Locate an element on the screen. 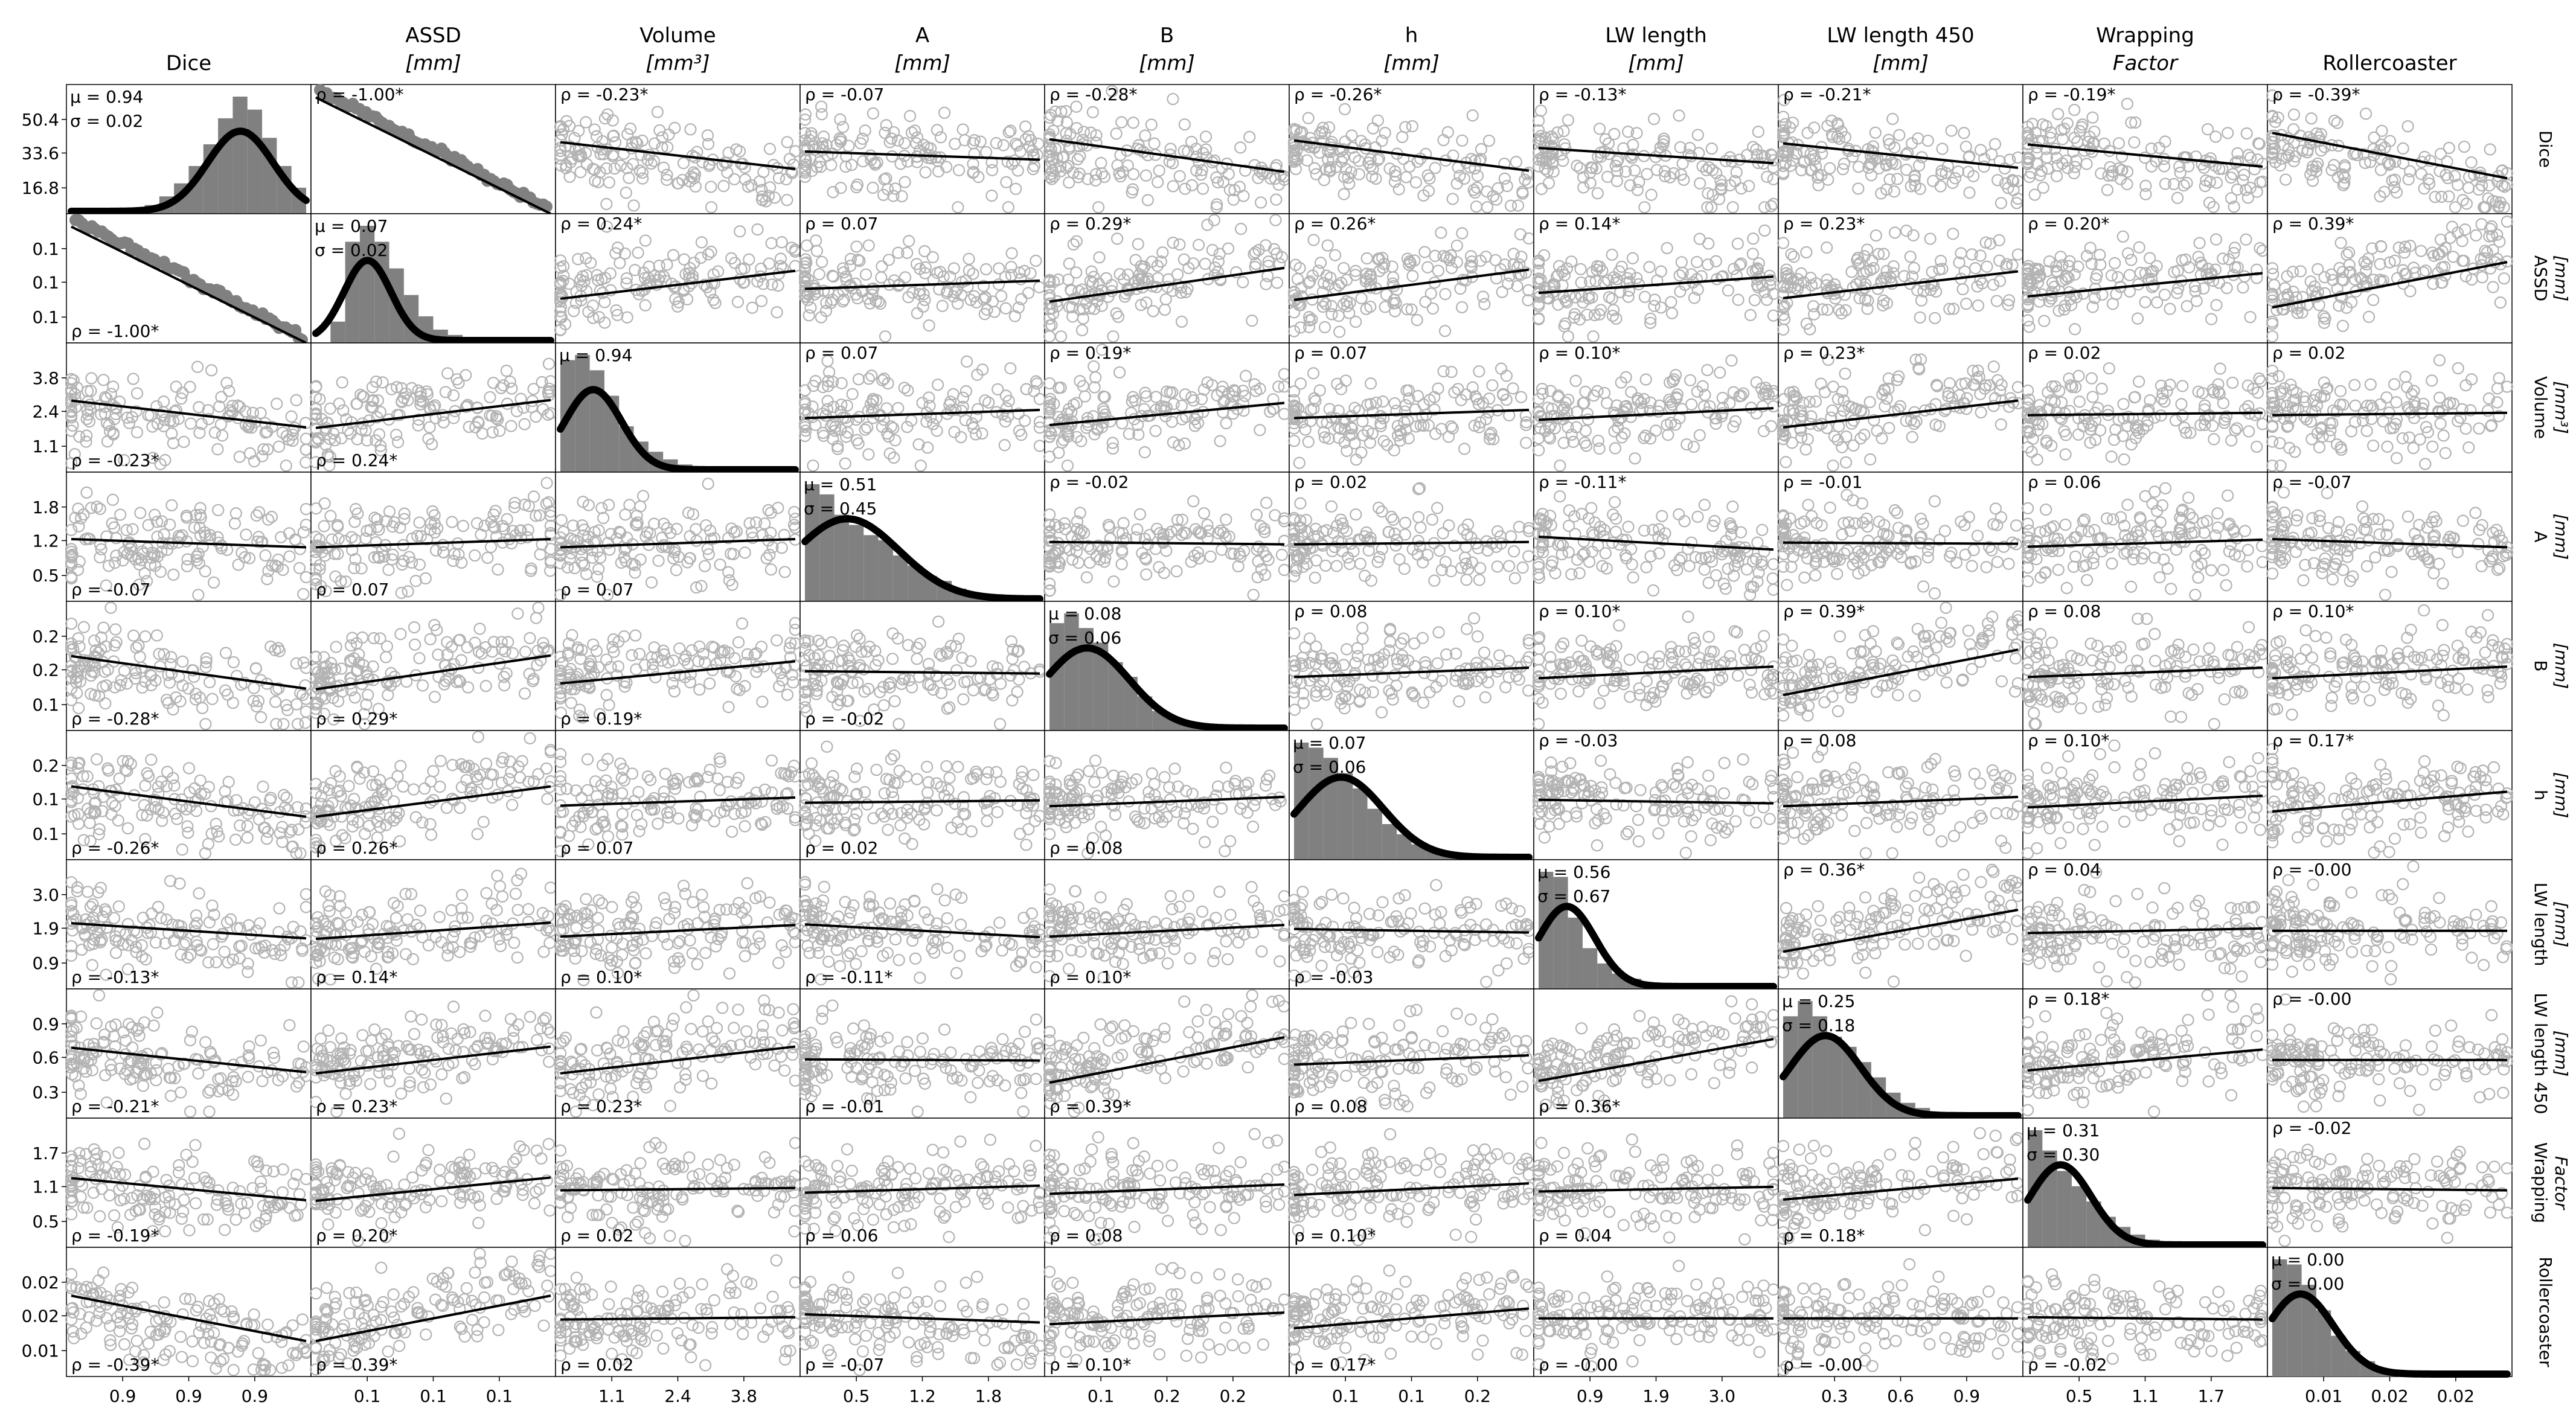 The image size is (2576, 1423). y-tick-label: 1.2 is located at coordinates (45, 541).